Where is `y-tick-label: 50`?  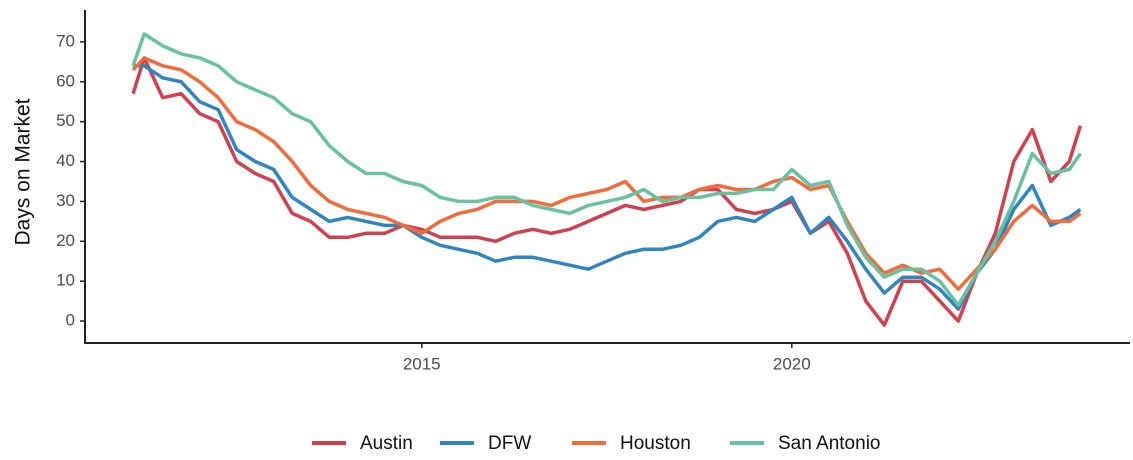 y-tick-label: 50 is located at coordinates (65, 120).